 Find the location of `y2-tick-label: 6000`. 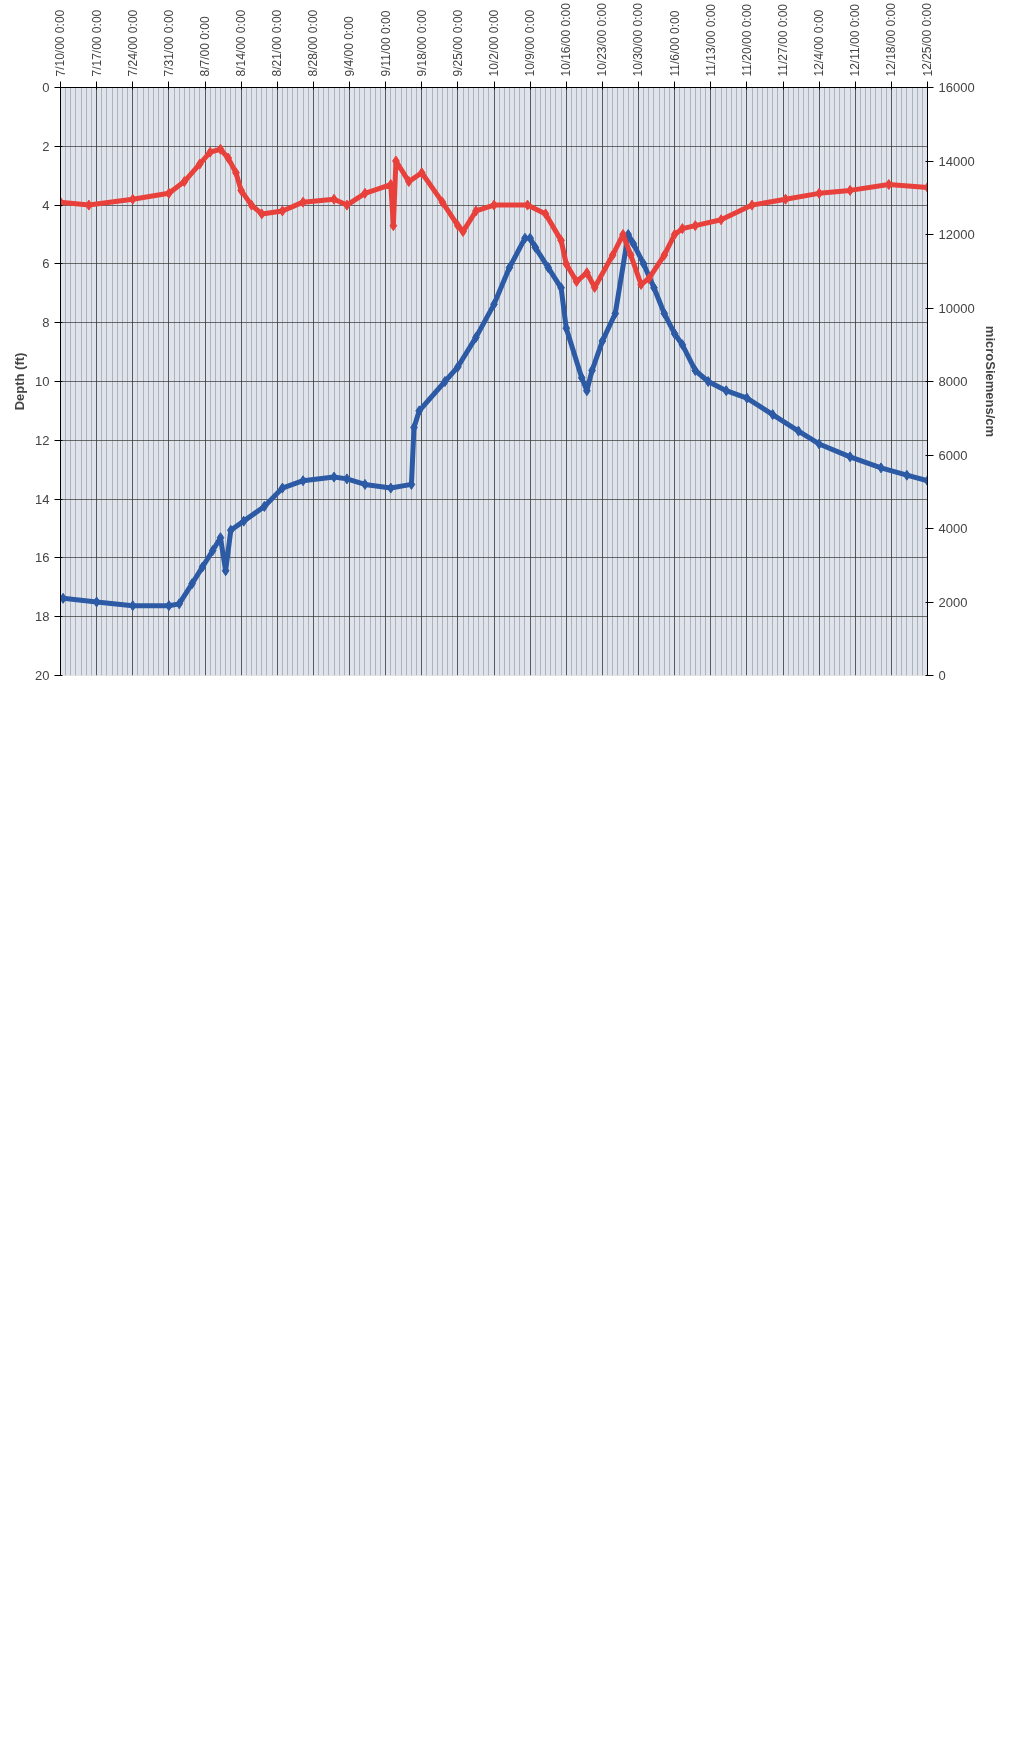

y2-tick-label: 6000 is located at coordinates (953, 455).